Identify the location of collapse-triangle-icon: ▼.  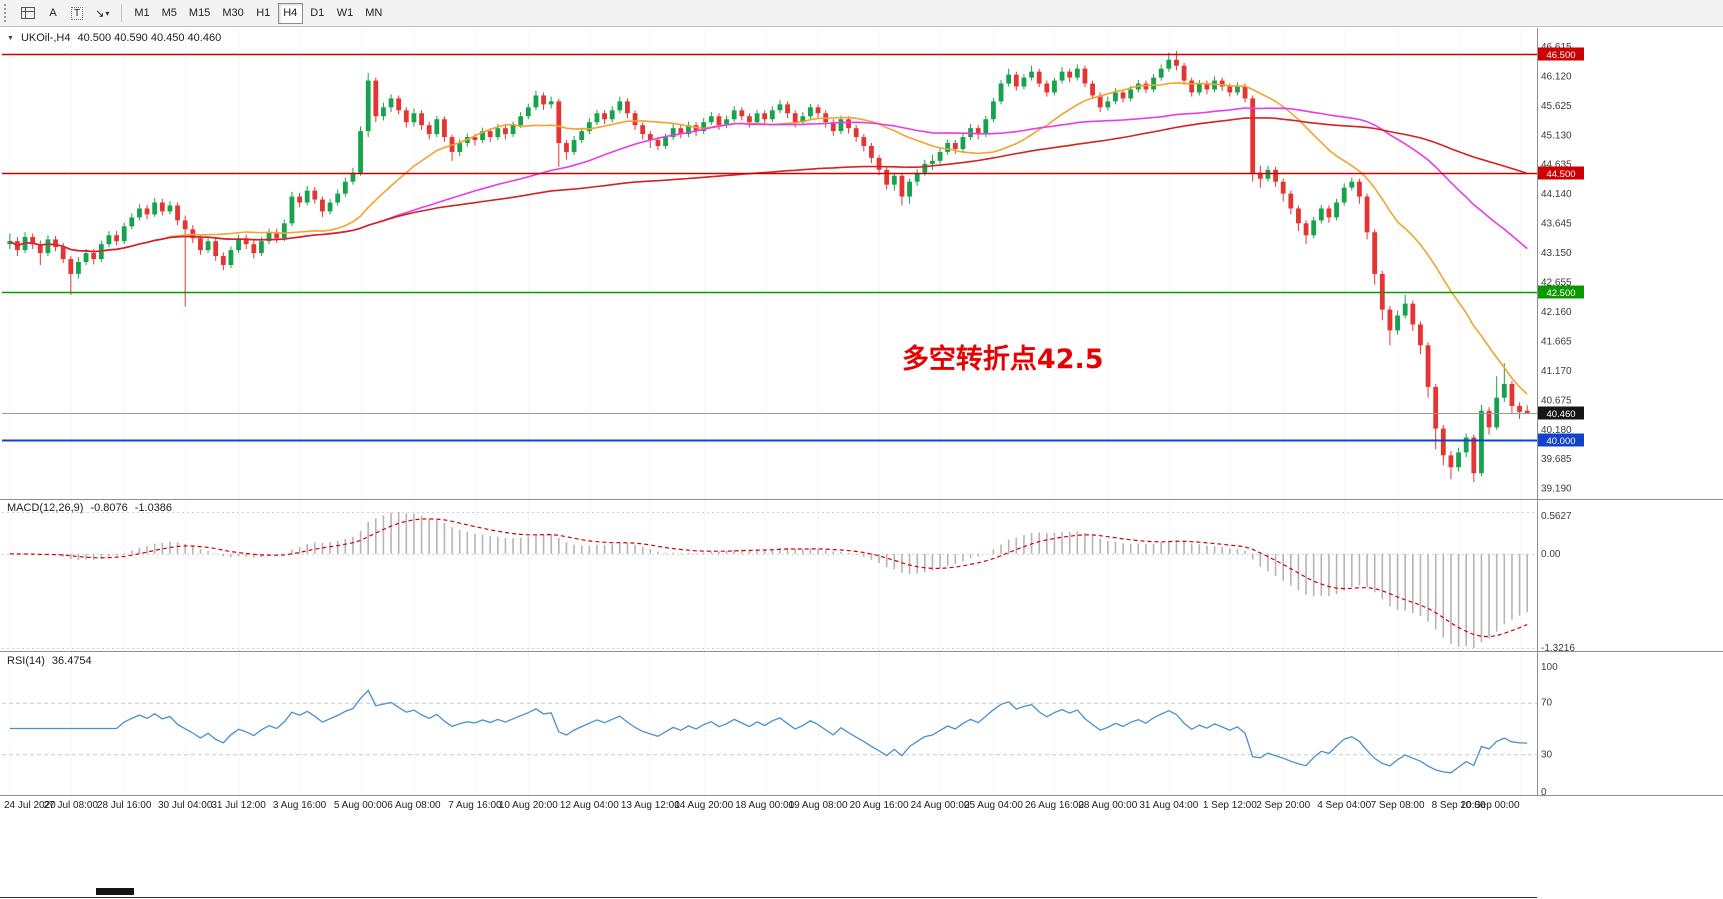
(10, 38).